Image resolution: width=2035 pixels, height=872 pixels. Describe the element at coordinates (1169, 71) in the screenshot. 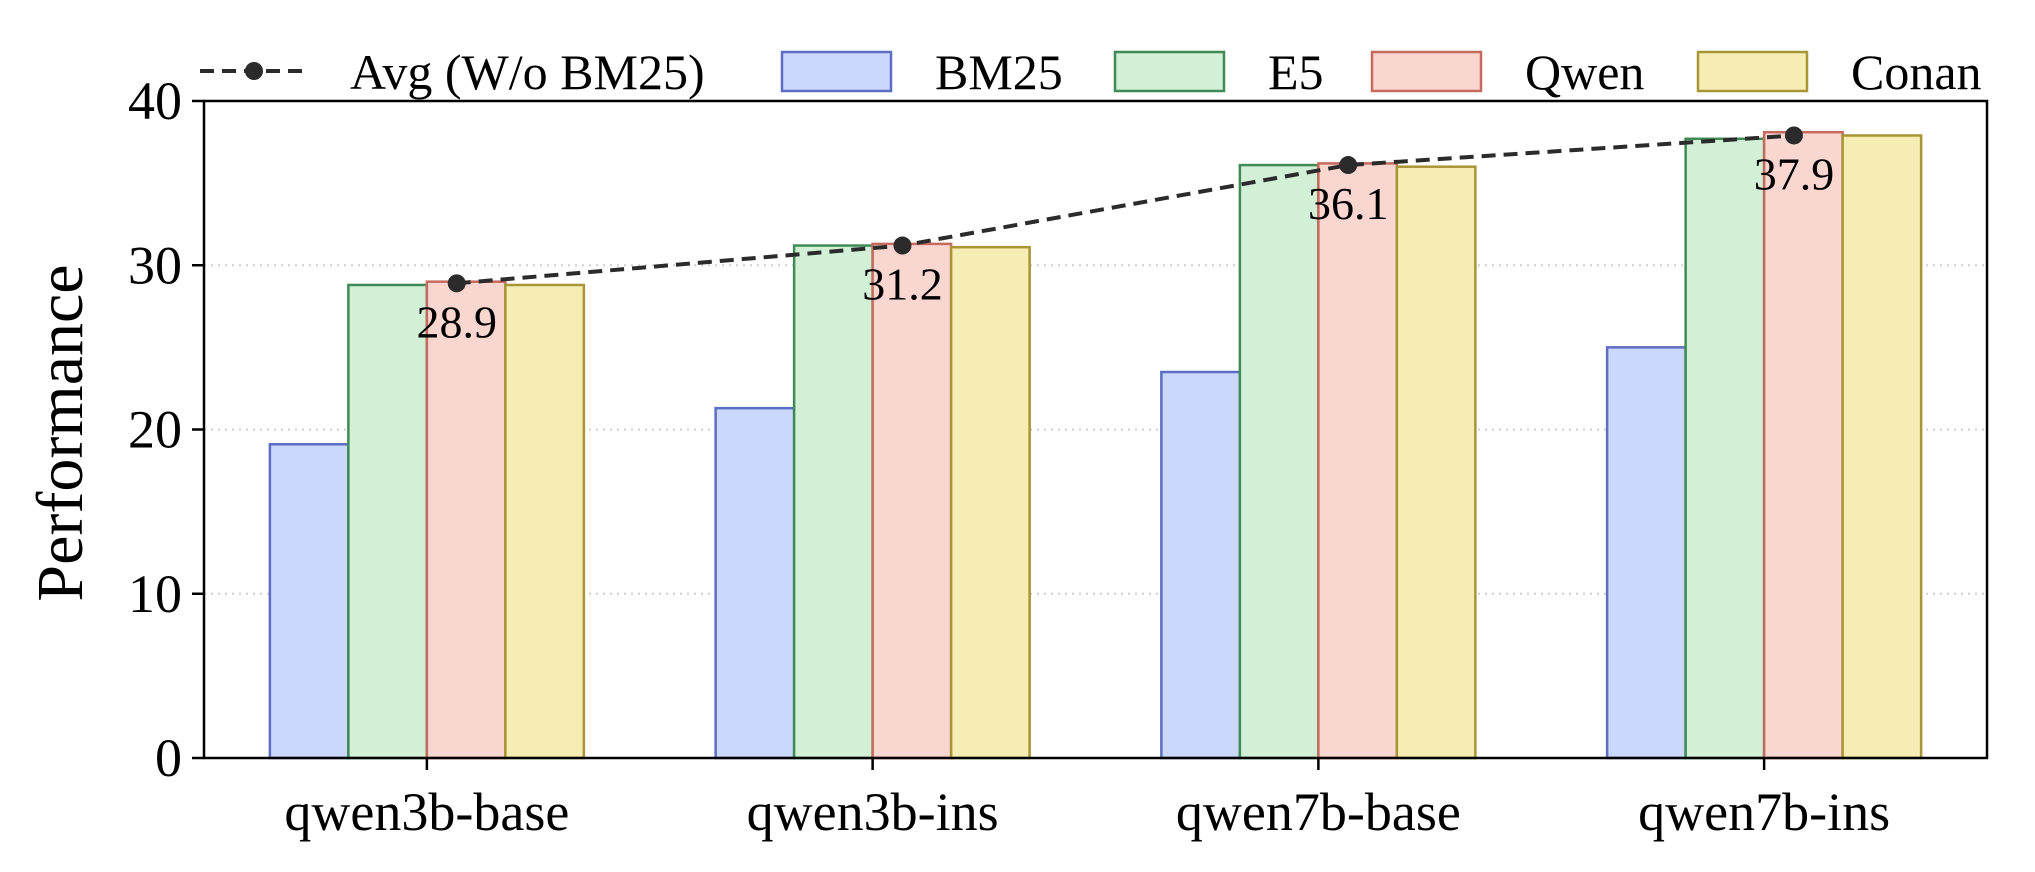

I see `legend-swatch-e5` at that location.